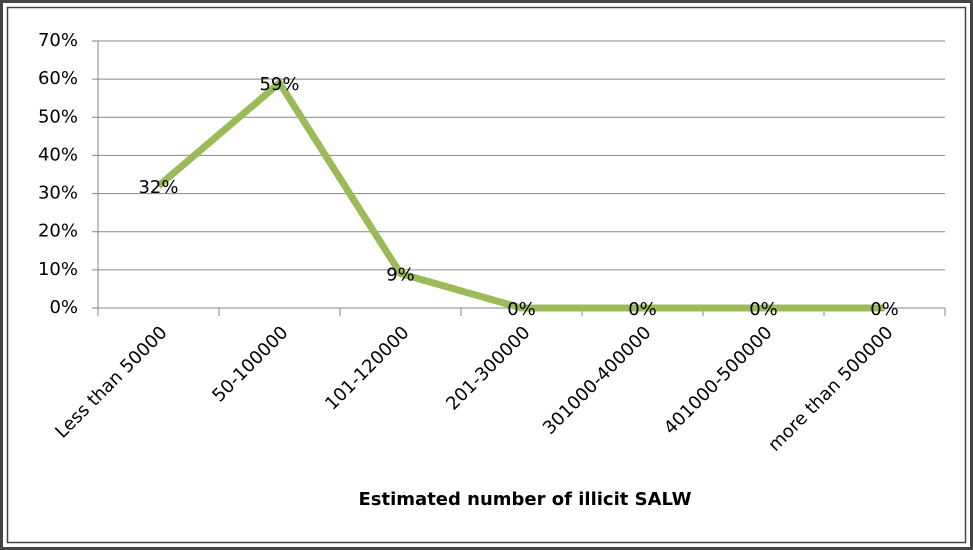 The width and height of the screenshot is (973, 550). What do you see at coordinates (367, 368) in the screenshot?
I see `x-tick-label: 101-120000` at bounding box center [367, 368].